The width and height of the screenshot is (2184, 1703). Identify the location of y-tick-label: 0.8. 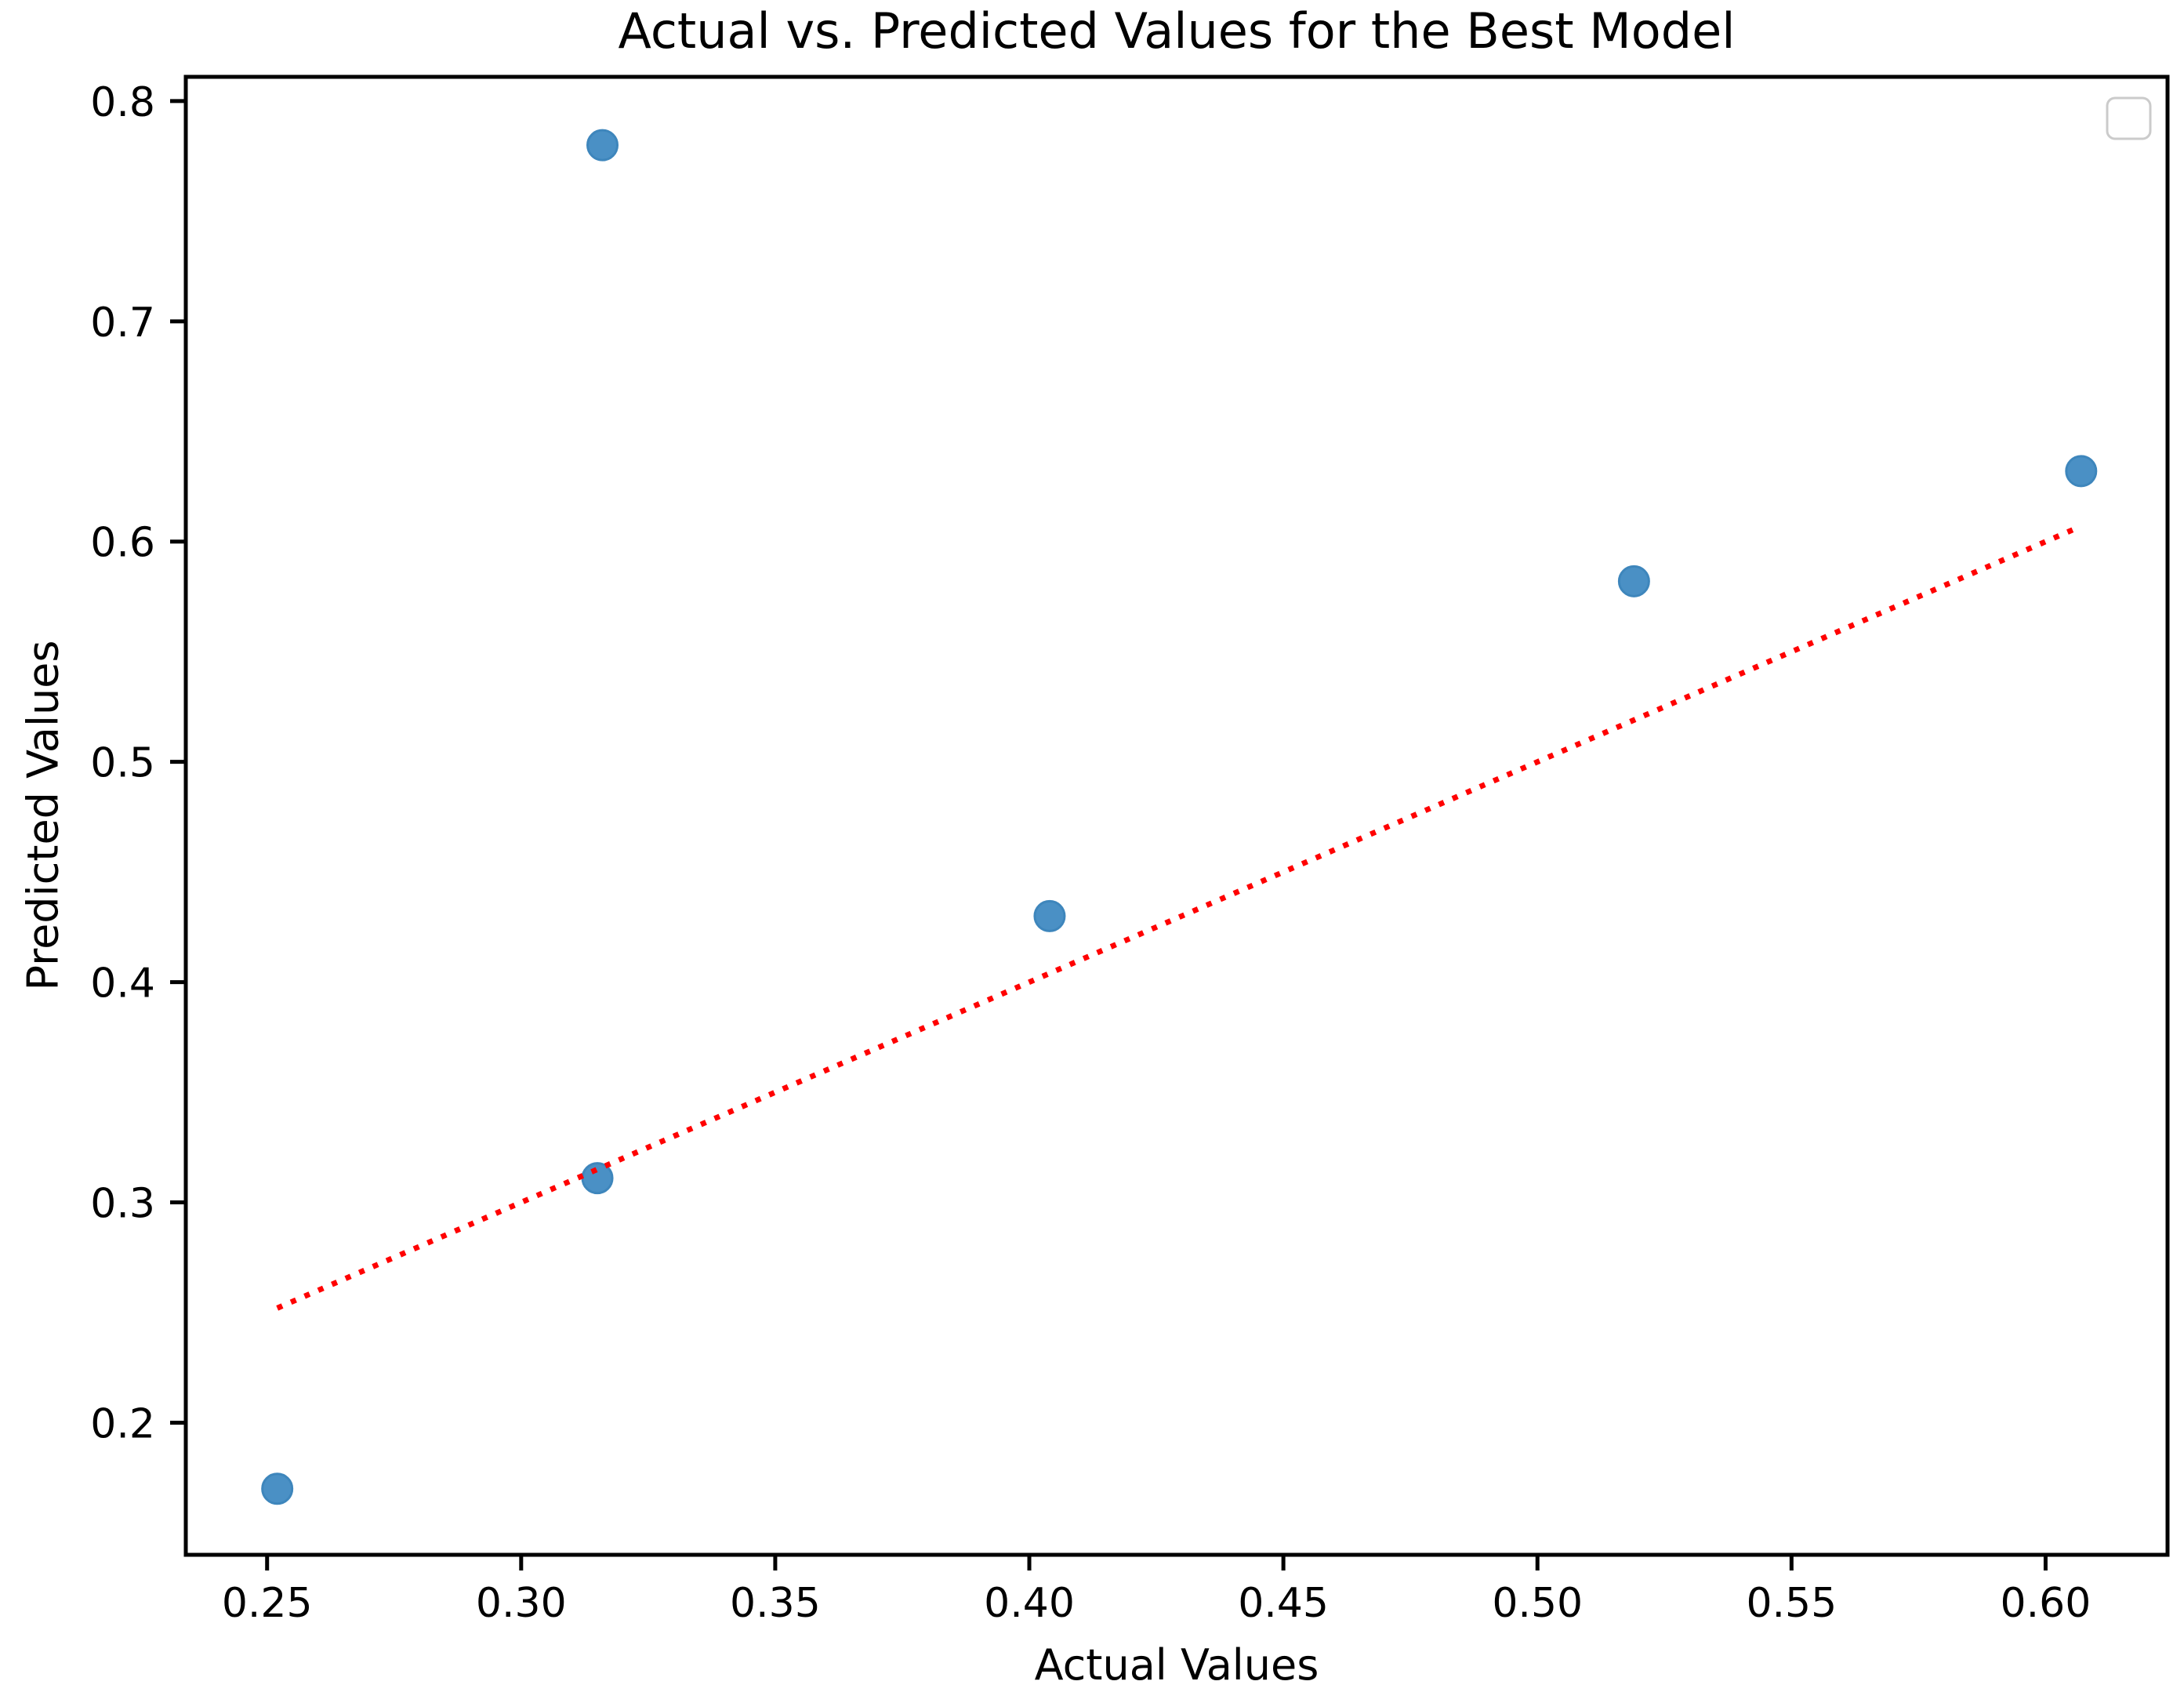
(122, 102).